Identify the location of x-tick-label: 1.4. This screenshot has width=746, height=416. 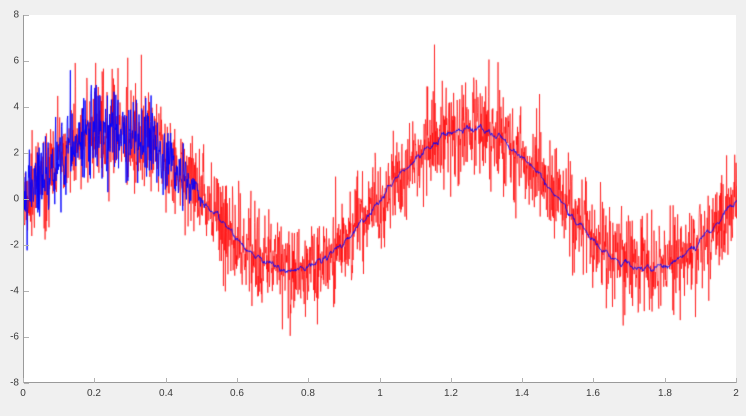
(522, 393).